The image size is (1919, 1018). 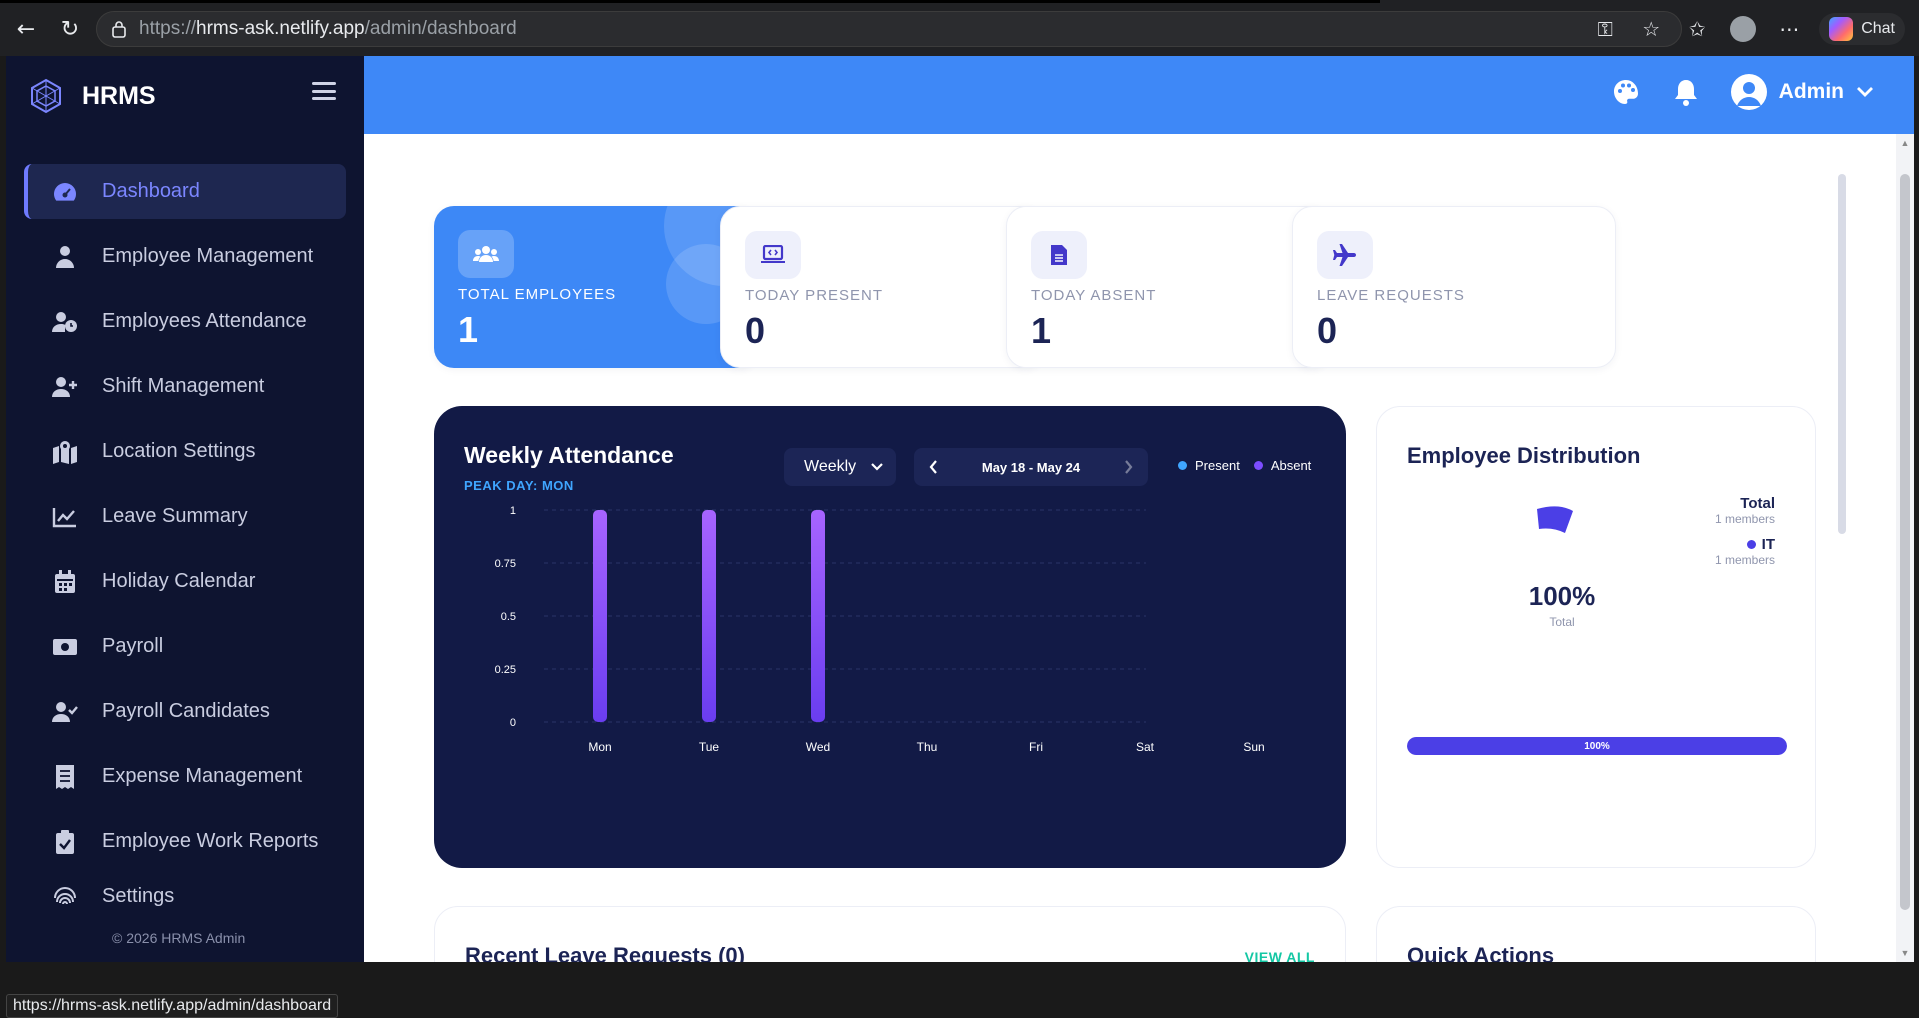 What do you see at coordinates (1789, 29) in the screenshot?
I see `more-icon: ⋯` at bounding box center [1789, 29].